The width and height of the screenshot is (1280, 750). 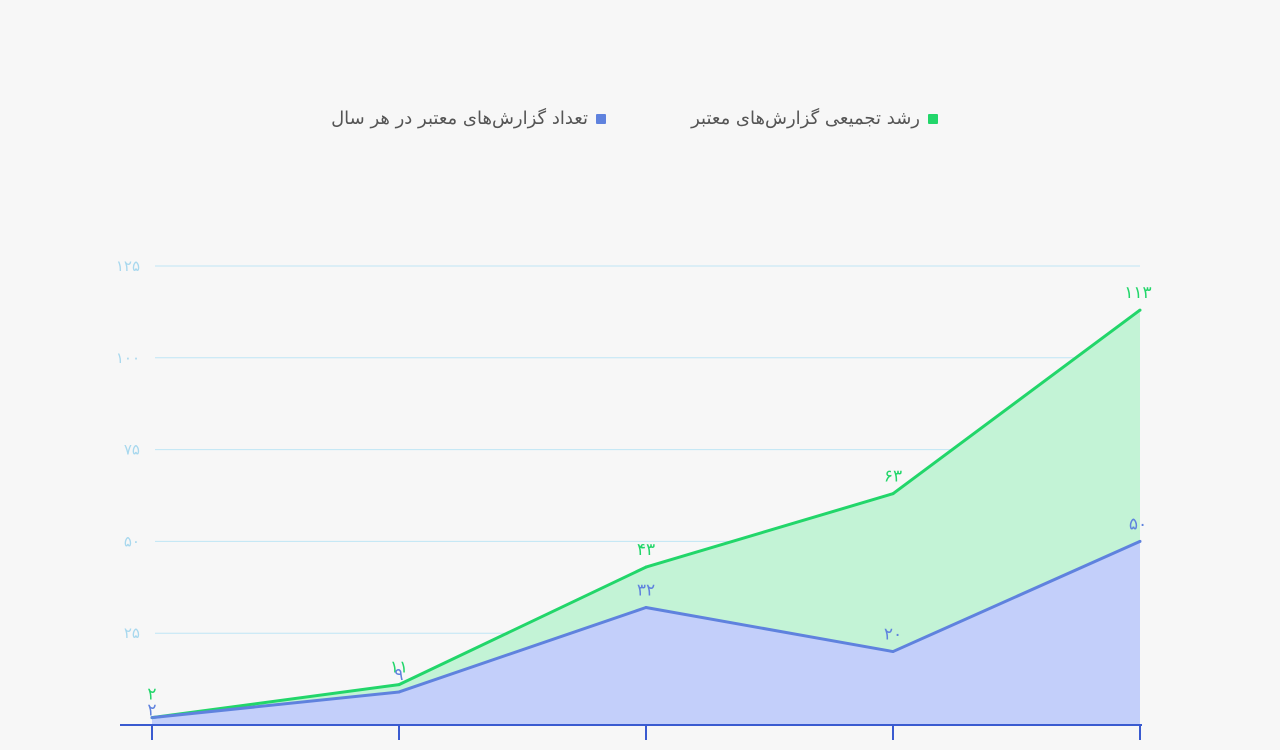 What do you see at coordinates (398, 675) in the screenshot?
I see `yearly-data-label: ۹` at bounding box center [398, 675].